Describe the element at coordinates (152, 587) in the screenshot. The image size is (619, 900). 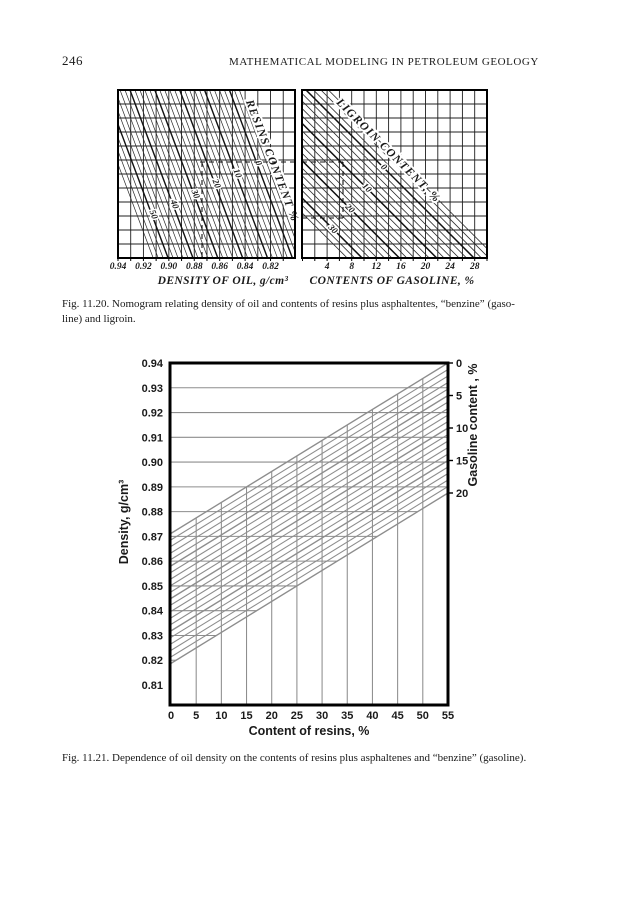
I see `density-tick: 0.85` at that location.